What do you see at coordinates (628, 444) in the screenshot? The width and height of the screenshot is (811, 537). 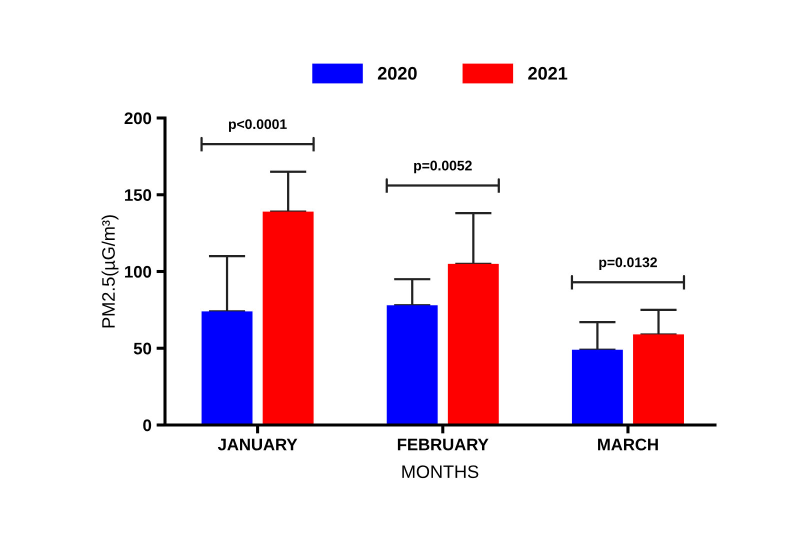 I see `x-tick-label: MARCH` at bounding box center [628, 444].